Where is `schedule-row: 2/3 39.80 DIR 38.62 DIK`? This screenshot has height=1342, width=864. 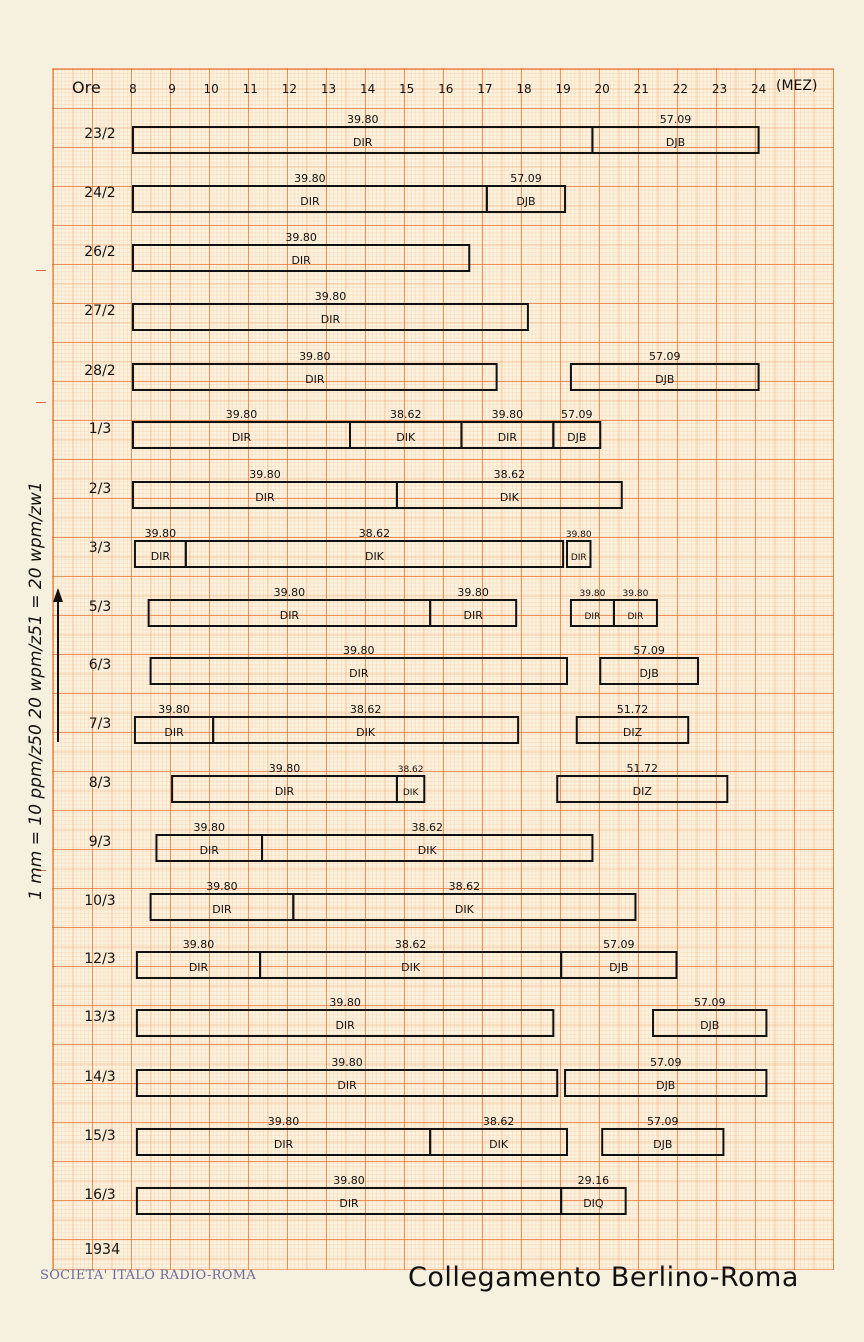
schedule-row: 2/3 39.80 DIR 38.62 DIK is located at coordinates (356, 488).